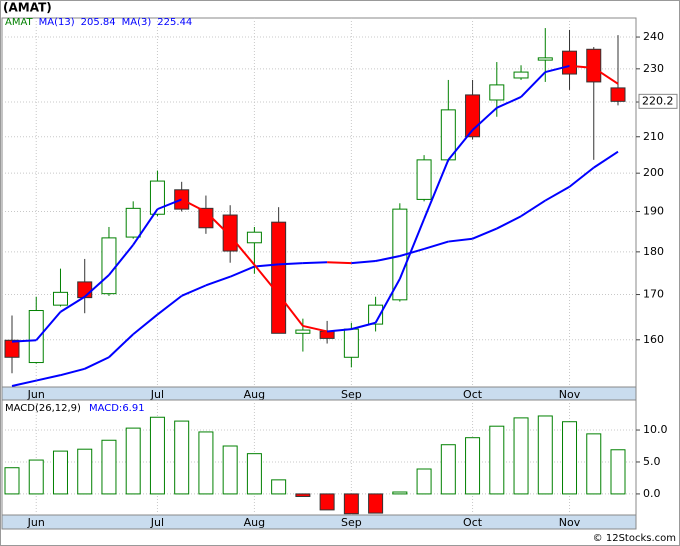  I want to click on legend-entry: MA(3), so click(137, 22).